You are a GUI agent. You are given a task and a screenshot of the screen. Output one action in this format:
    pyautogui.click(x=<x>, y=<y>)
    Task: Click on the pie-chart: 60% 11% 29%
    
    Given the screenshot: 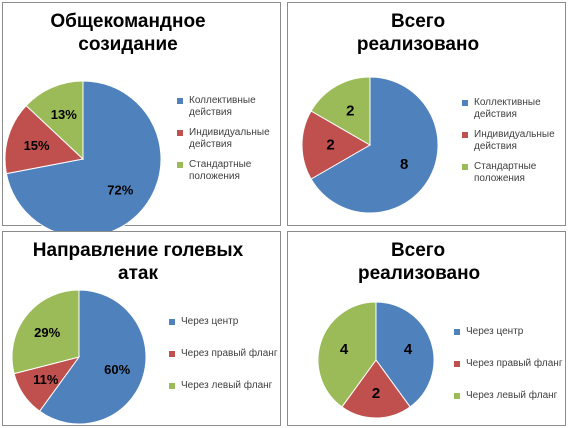 What is the action you would take?
    pyautogui.click(x=79, y=357)
    